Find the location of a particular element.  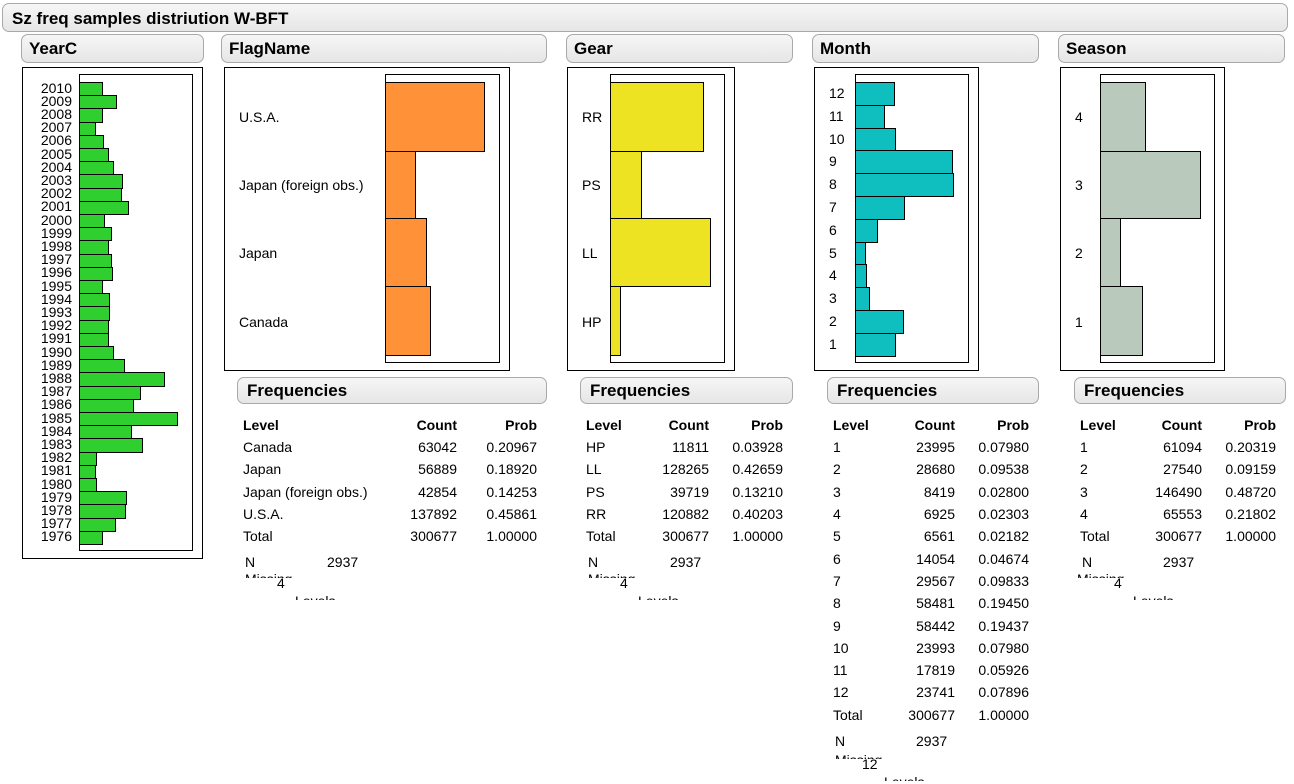

bar-year-1976 is located at coordinates (91, 537).